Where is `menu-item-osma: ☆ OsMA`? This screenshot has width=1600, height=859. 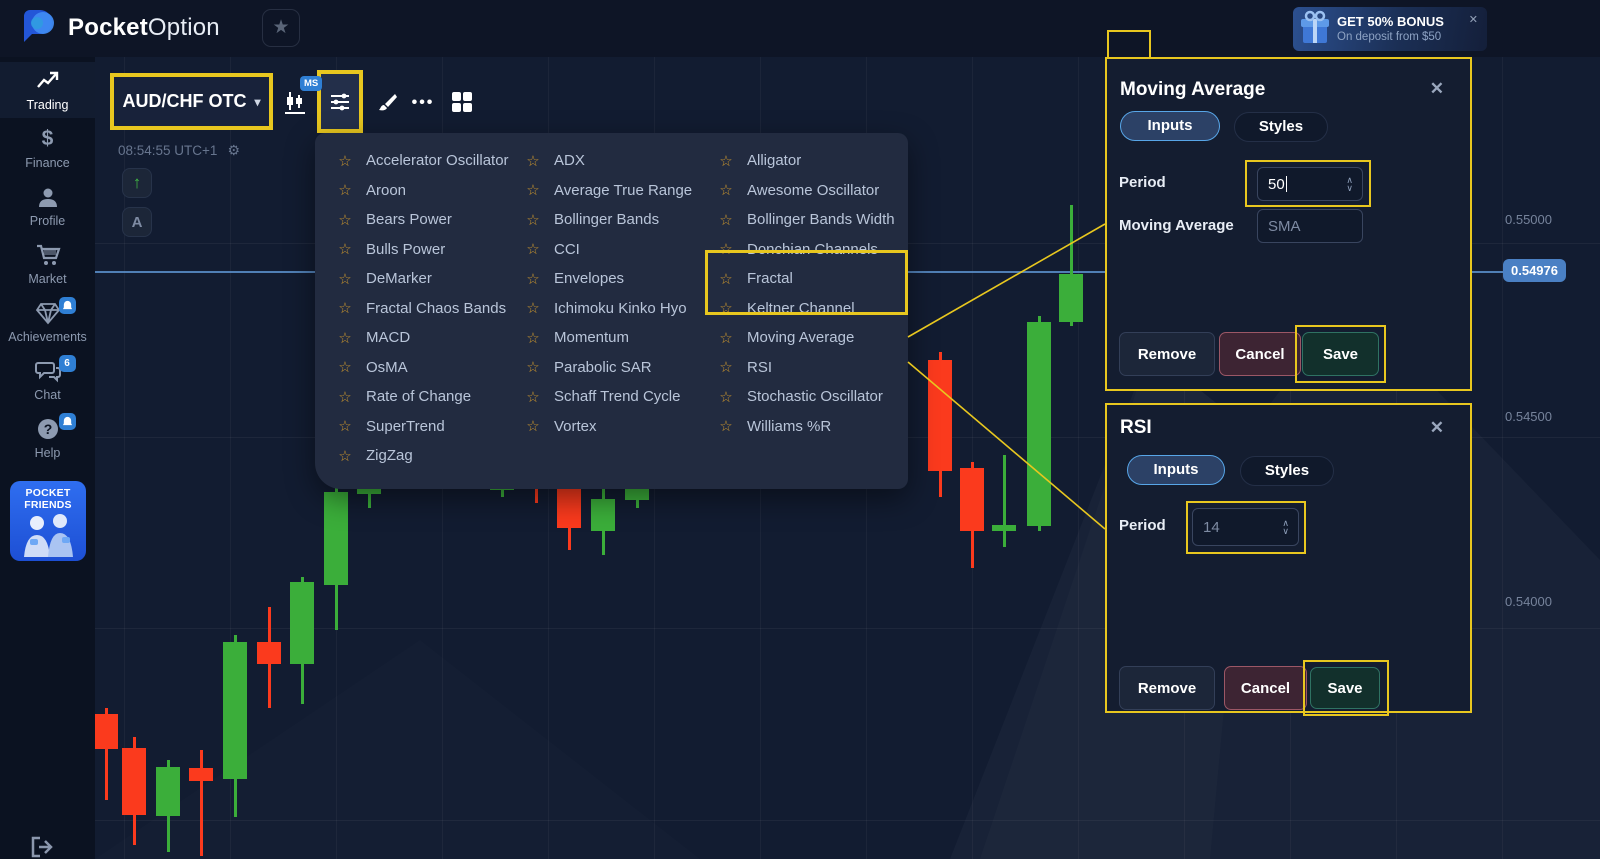
menu-item-osma: ☆ OsMA is located at coordinates (423, 368).